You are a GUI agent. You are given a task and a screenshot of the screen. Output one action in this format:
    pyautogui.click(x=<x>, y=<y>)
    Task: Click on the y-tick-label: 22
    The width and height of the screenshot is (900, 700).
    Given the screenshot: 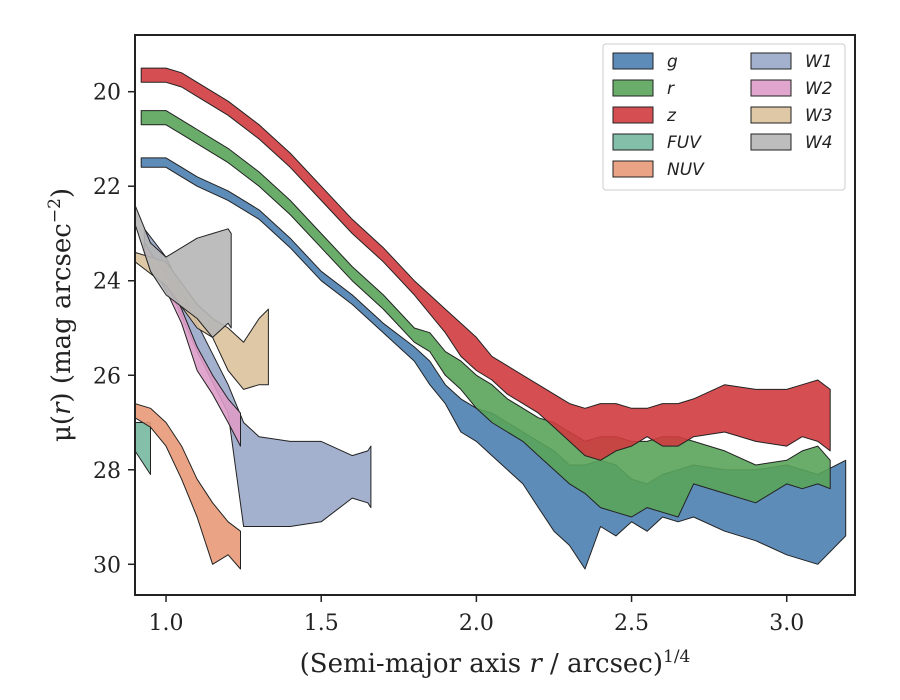 What is the action you would take?
    pyautogui.click(x=107, y=187)
    